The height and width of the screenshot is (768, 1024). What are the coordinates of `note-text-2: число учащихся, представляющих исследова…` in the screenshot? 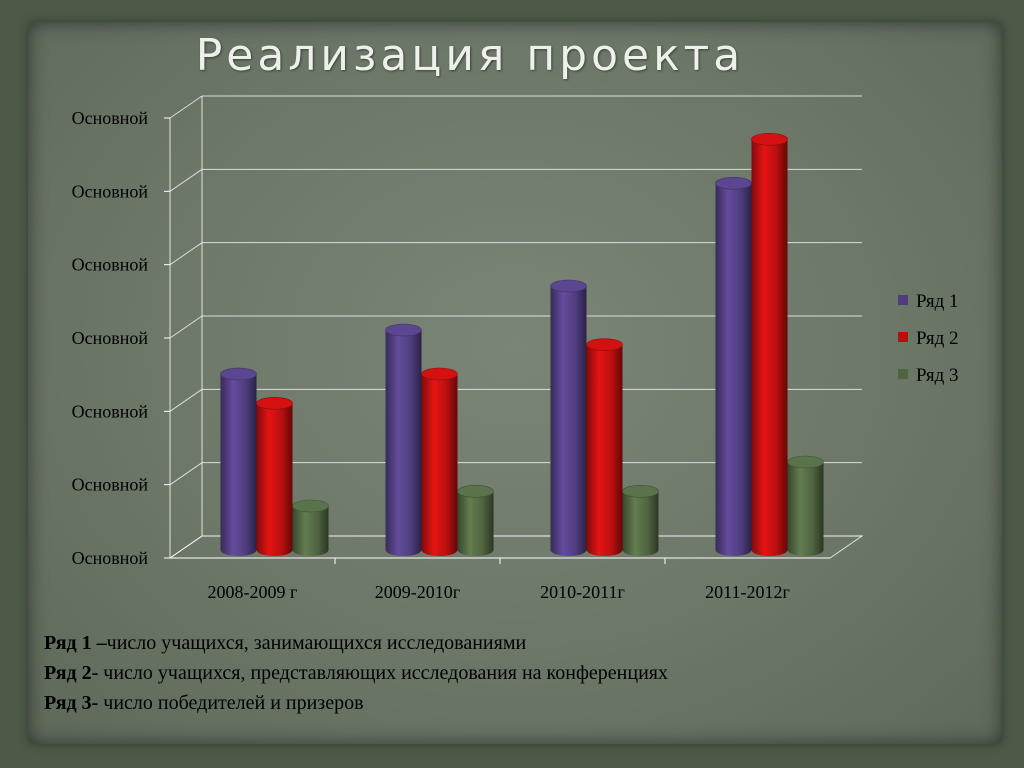 It's located at (383, 673).